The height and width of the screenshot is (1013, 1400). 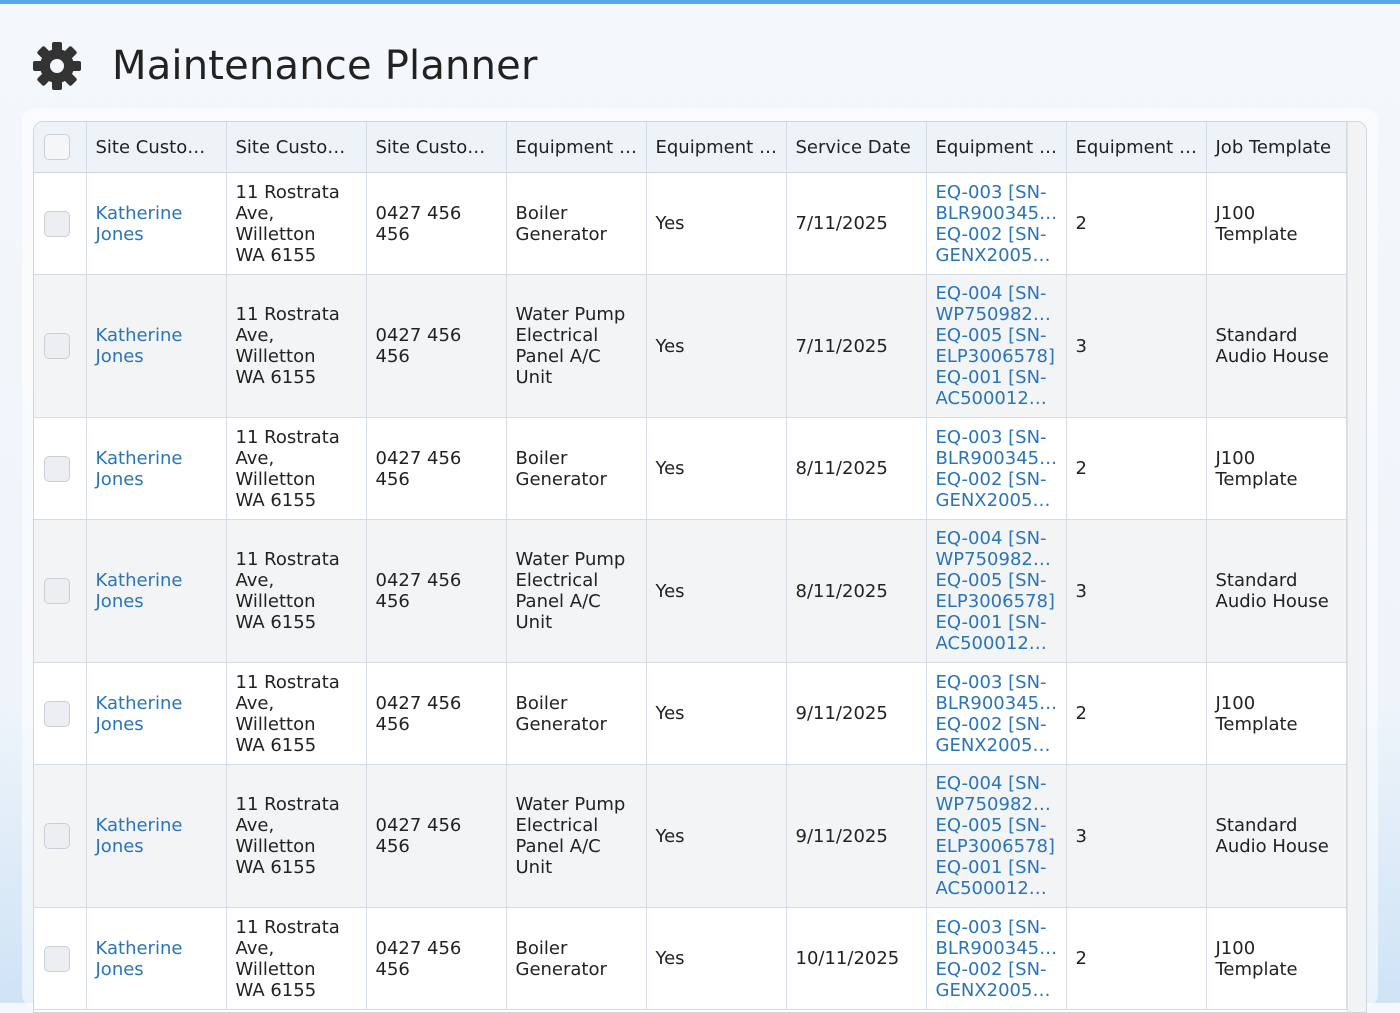 What do you see at coordinates (558, 356) in the screenshot?
I see `cell-line: Panel A/C` at bounding box center [558, 356].